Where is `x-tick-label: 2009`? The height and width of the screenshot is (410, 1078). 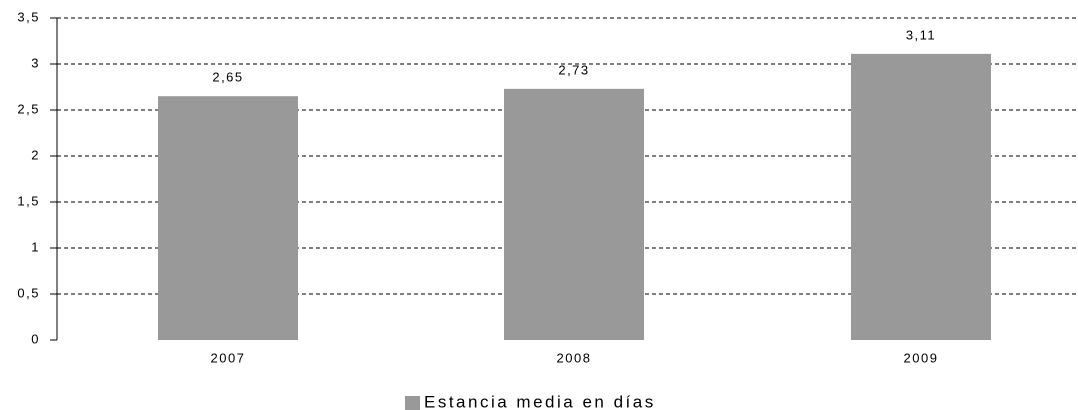 x-tick-label: 2009 is located at coordinates (921, 357).